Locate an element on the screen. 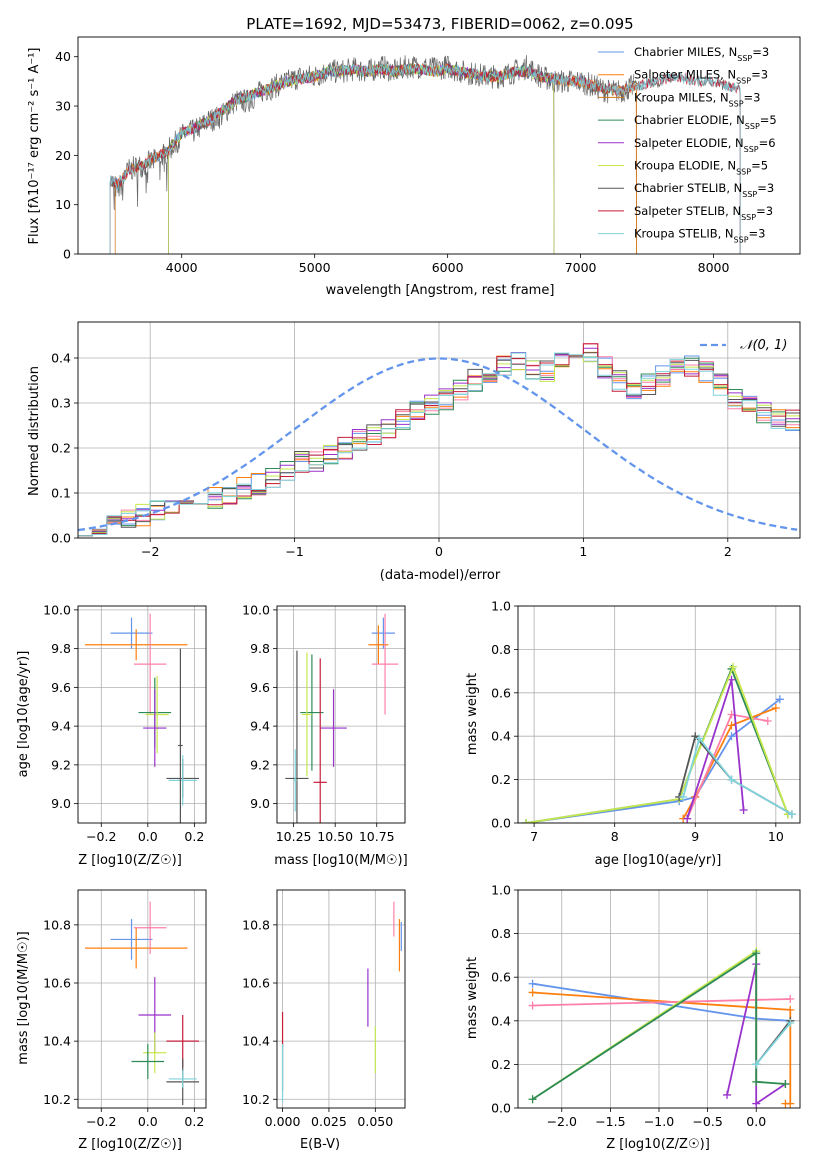 The width and height of the screenshot is (819, 1170). y-tick-label: 9.2 is located at coordinates (260, 764).